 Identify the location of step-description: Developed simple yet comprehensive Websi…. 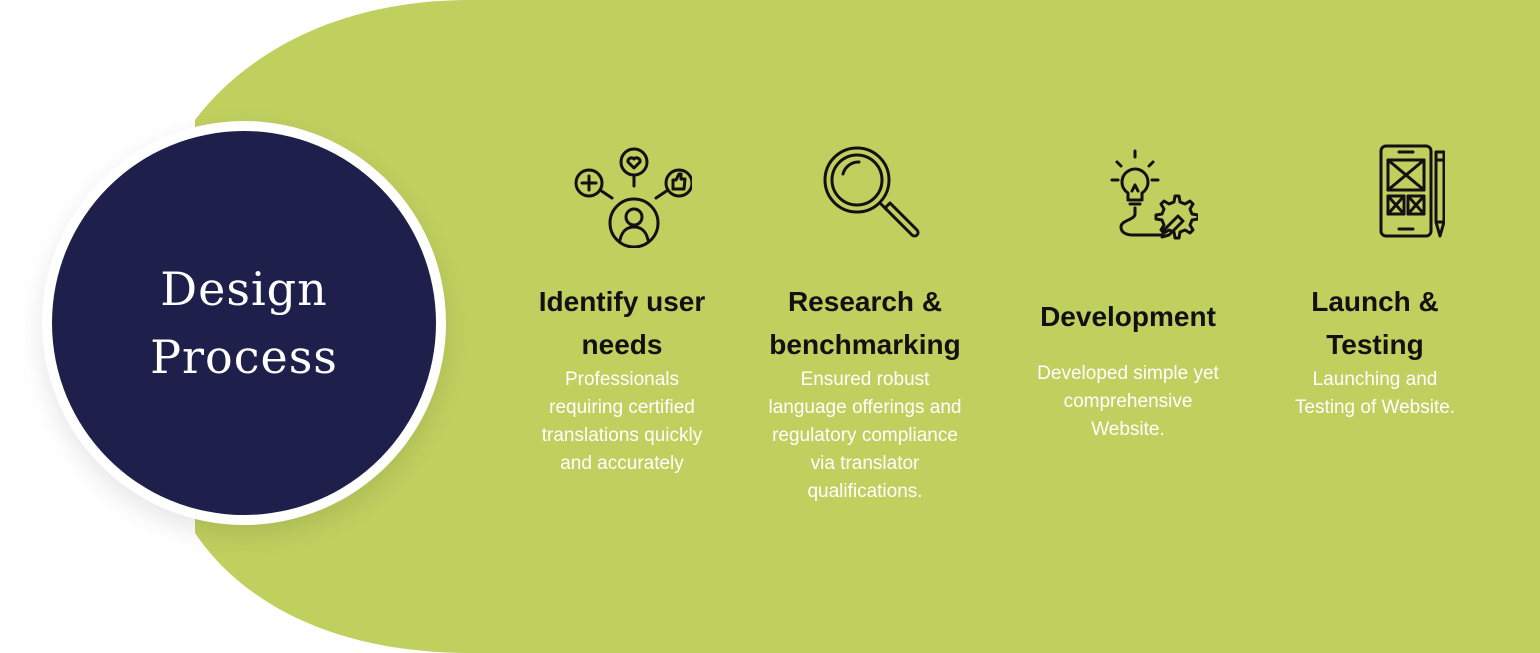
(1128, 402).